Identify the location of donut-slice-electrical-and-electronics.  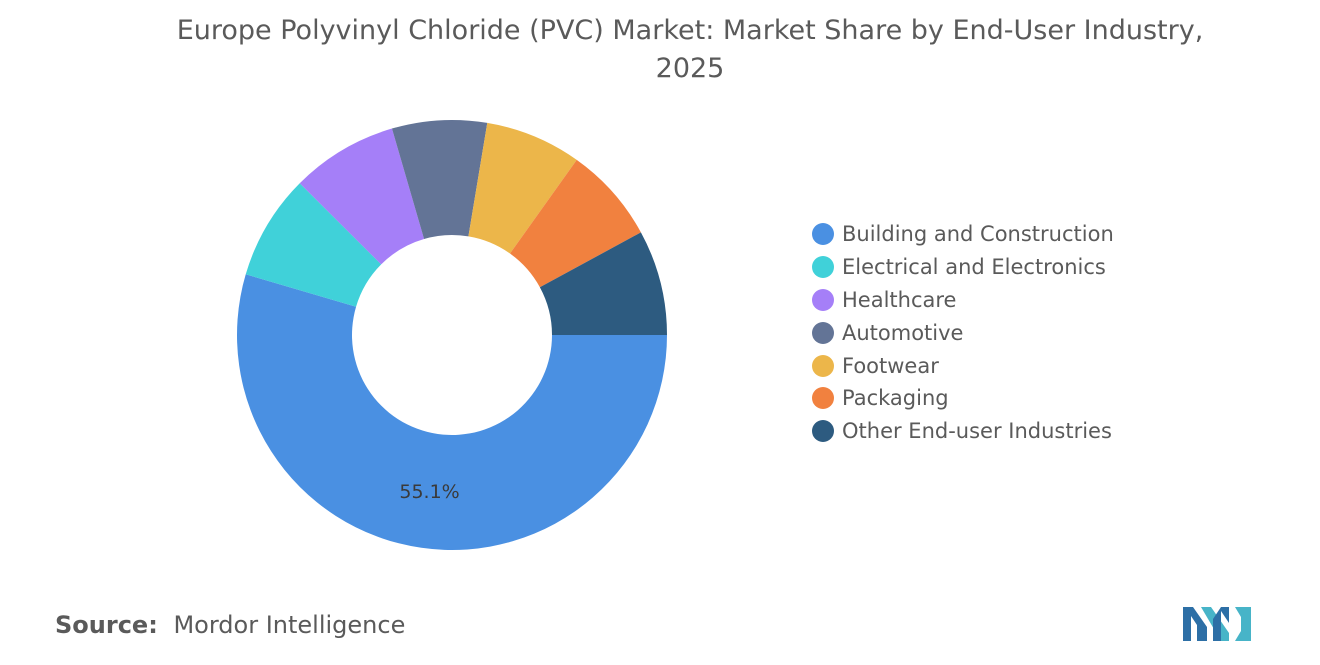
(313, 245).